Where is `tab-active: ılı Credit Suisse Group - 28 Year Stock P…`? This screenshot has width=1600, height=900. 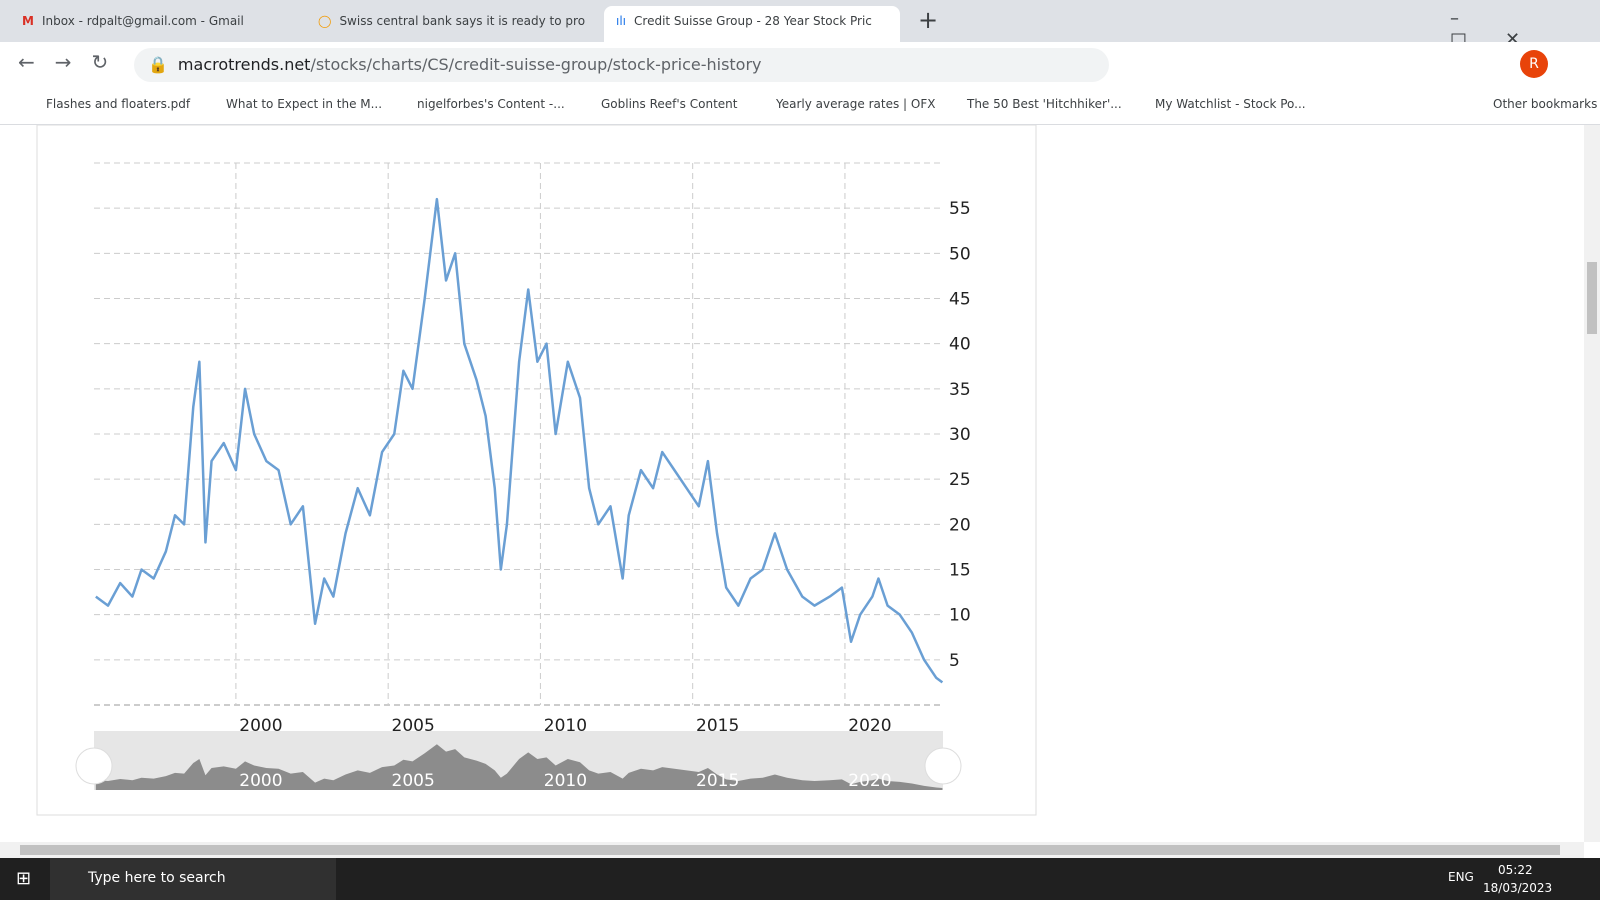 tab-active: ılı Credit Suisse Group - 28 Year Stock P… is located at coordinates (752, 24).